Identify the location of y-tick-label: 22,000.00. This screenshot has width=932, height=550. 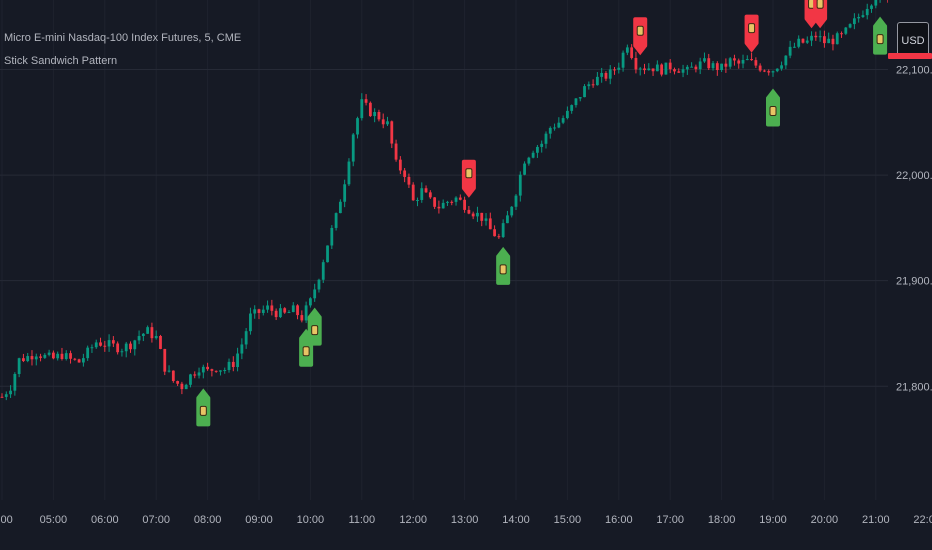
(914, 176).